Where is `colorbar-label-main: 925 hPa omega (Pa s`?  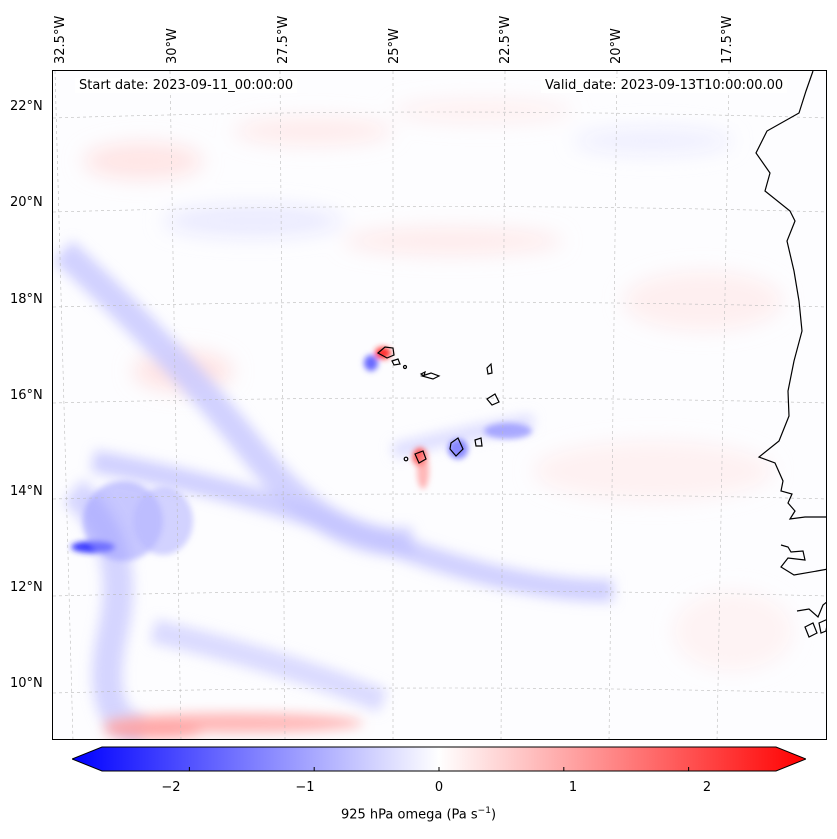 colorbar-label-main: 925 hPa omega (Pa s is located at coordinates (409, 815).